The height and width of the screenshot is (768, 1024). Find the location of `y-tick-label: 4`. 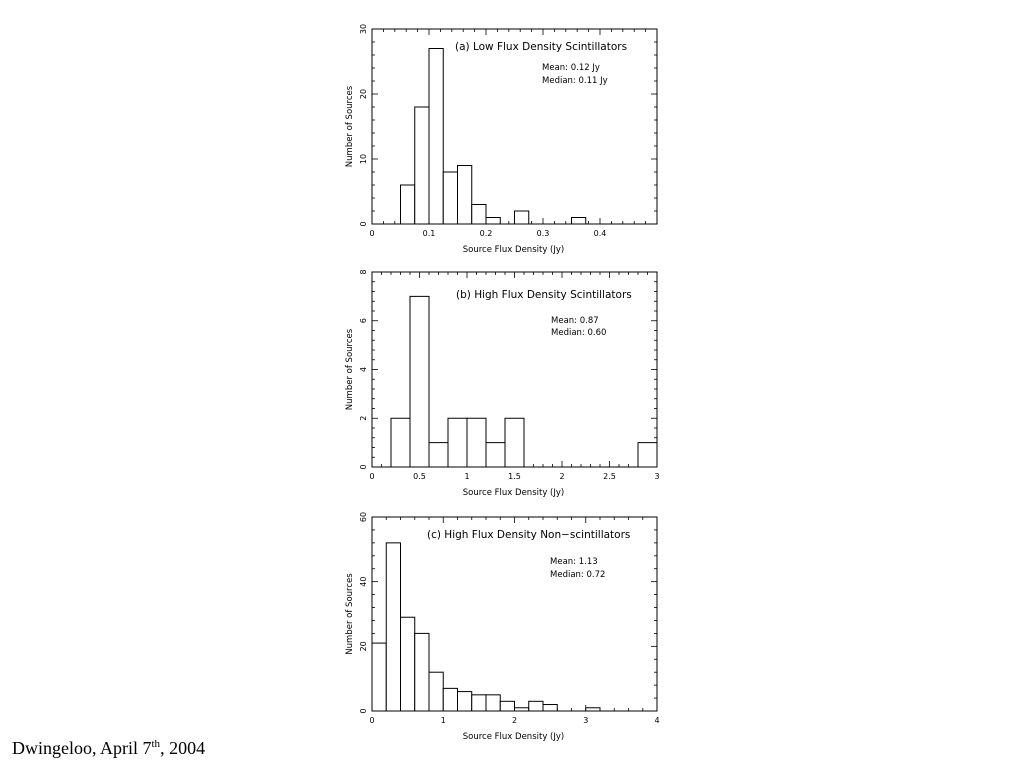

y-tick-label: 4 is located at coordinates (363, 369).